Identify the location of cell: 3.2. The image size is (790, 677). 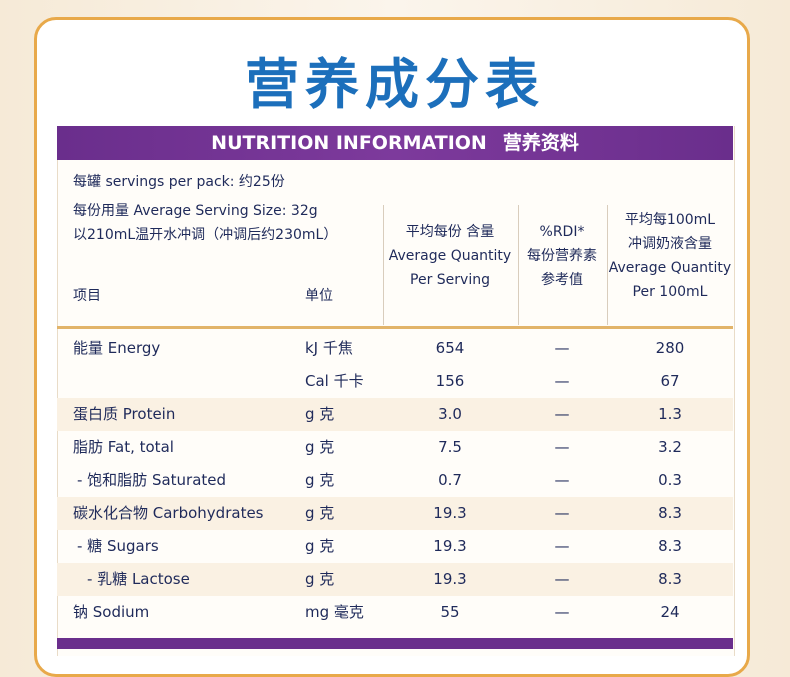
(670, 447).